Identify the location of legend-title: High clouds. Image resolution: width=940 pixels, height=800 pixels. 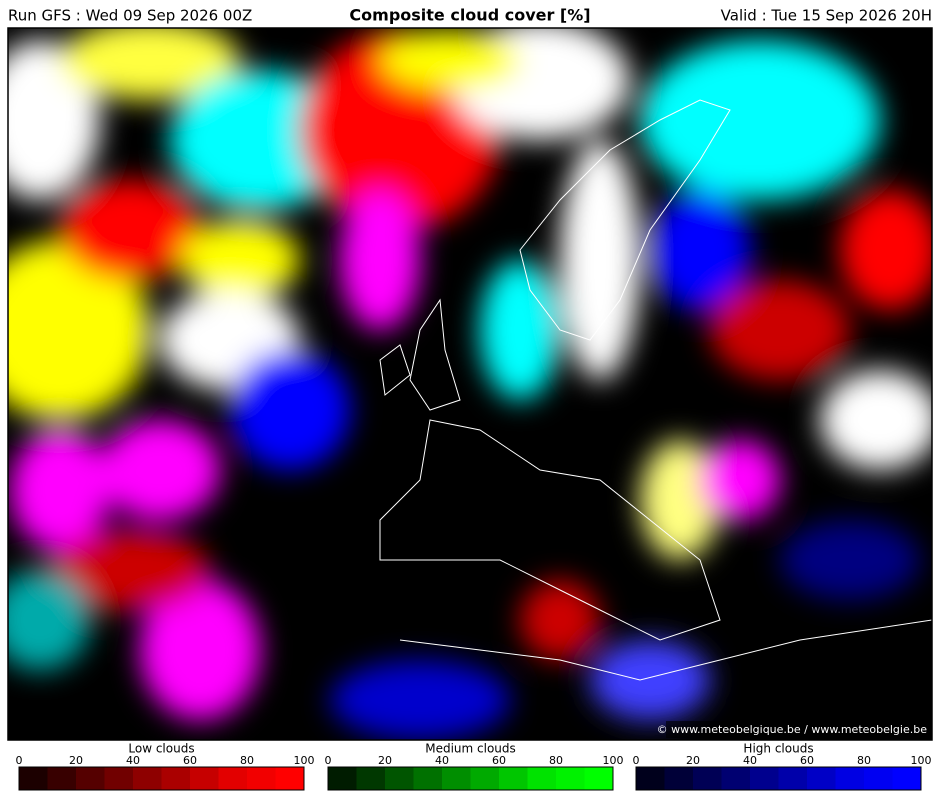
(778, 749).